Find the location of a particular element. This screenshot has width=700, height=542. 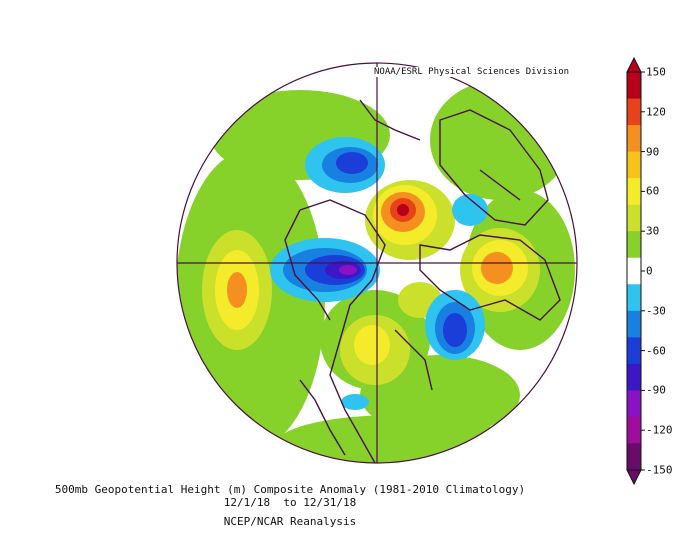

colorbar-tick-label: -120 is located at coordinates (659, 430).